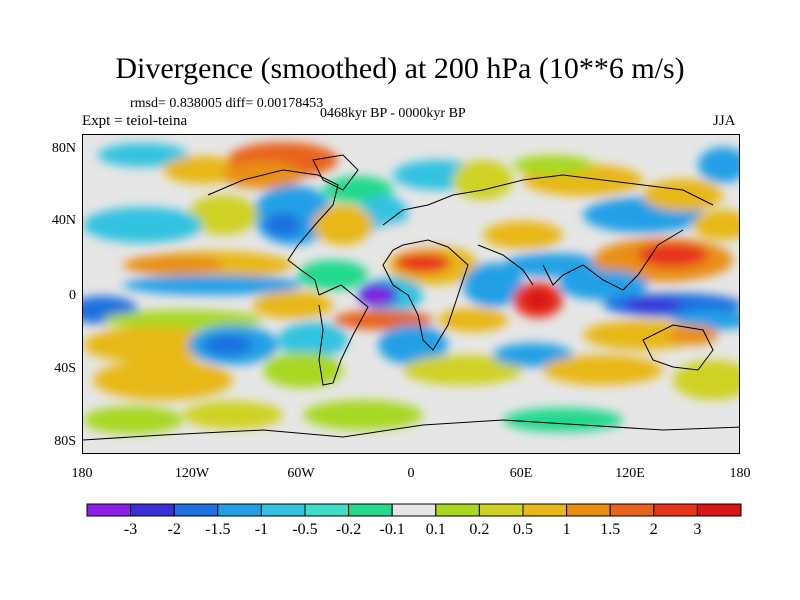 The image size is (800, 600). Describe the element at coordinates (65, 441) in the screenshot. I see `lat-label-80s: 80S` at that location.